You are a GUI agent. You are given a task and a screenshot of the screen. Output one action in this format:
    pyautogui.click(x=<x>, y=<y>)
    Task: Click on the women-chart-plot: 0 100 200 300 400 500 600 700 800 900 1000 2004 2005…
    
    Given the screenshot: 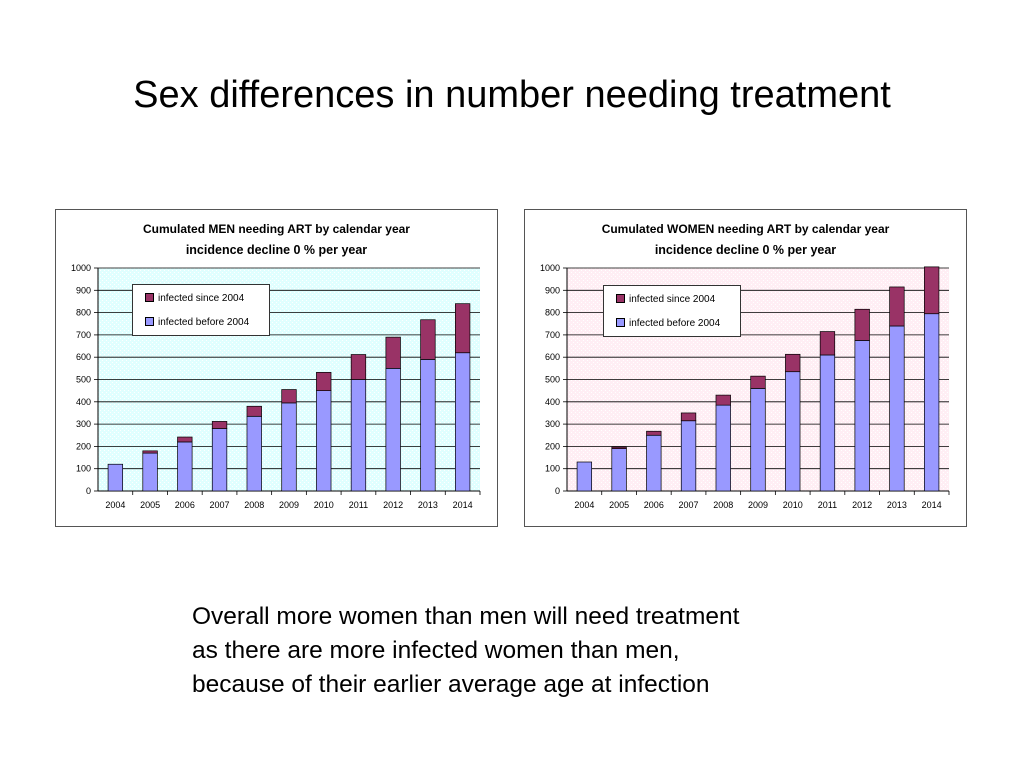 What is the action you would take?
    pyautogui.click(x=745, y=386)
    